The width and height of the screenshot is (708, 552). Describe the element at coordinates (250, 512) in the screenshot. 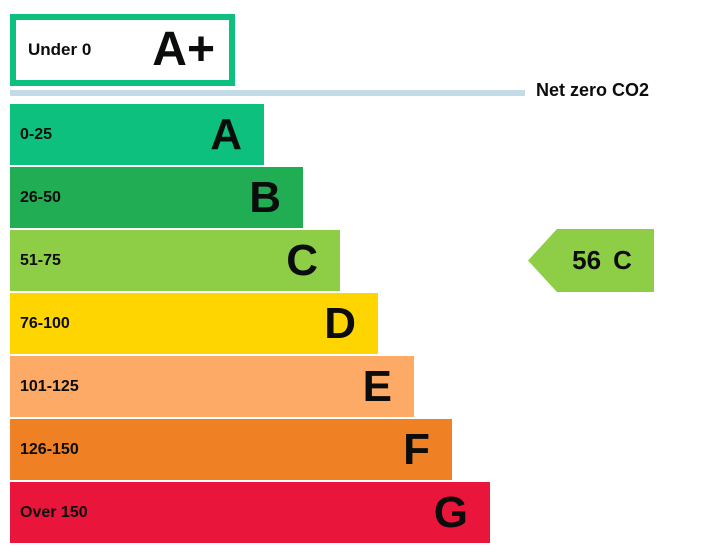

I see `band-g: Over 150 G` at that location.